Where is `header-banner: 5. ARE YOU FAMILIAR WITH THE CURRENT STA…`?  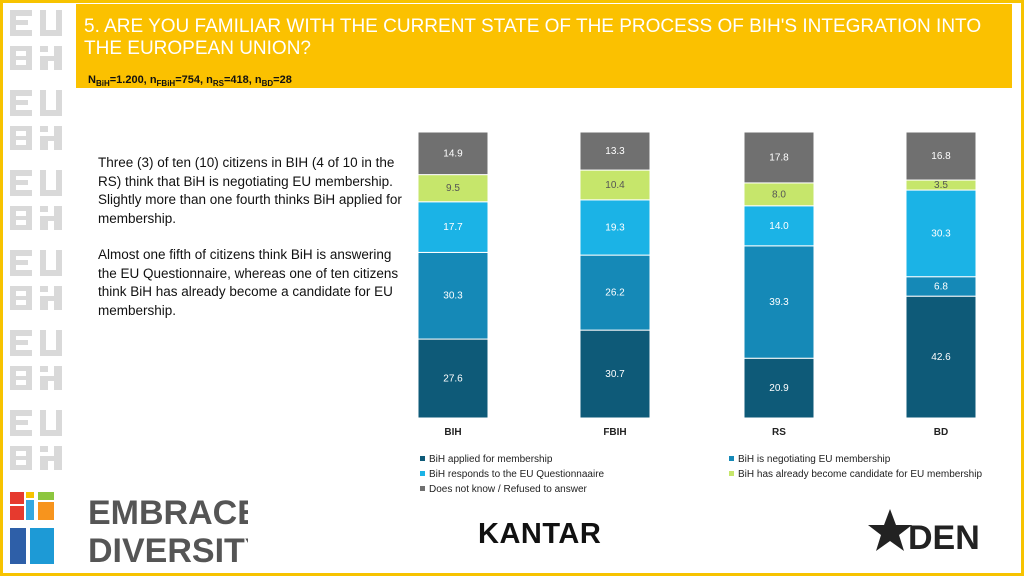 header-banner: 5. ARE YOU FAMILIAR WITH THE CURRENT STA… is located at coordinates (544, 46).